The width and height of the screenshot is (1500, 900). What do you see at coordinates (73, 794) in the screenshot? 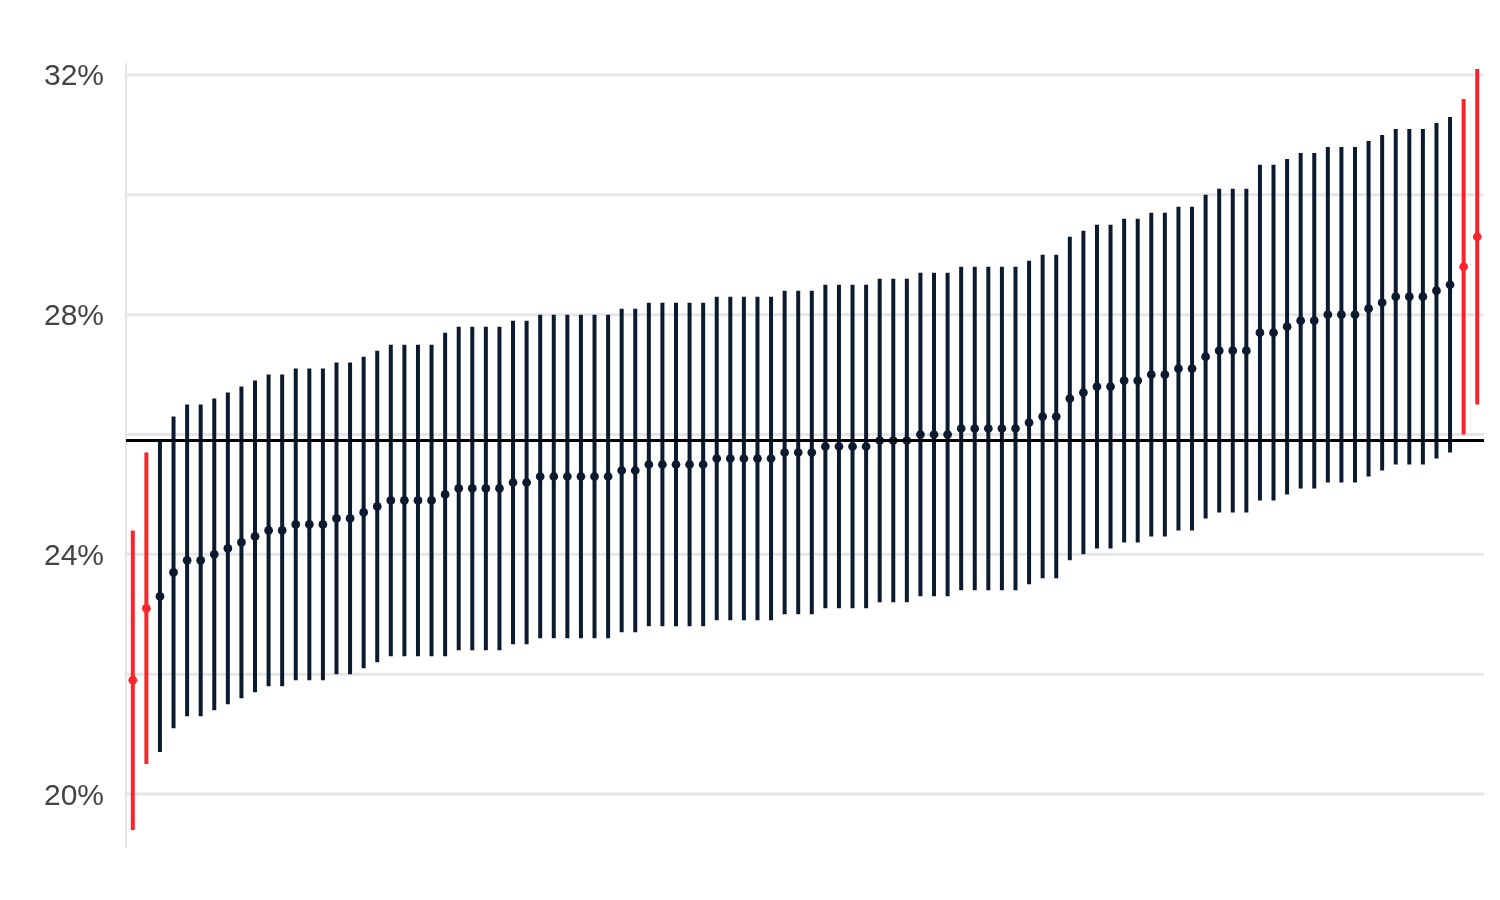
I see `y-tick-label: 20%` at bounding box center [73, 794].